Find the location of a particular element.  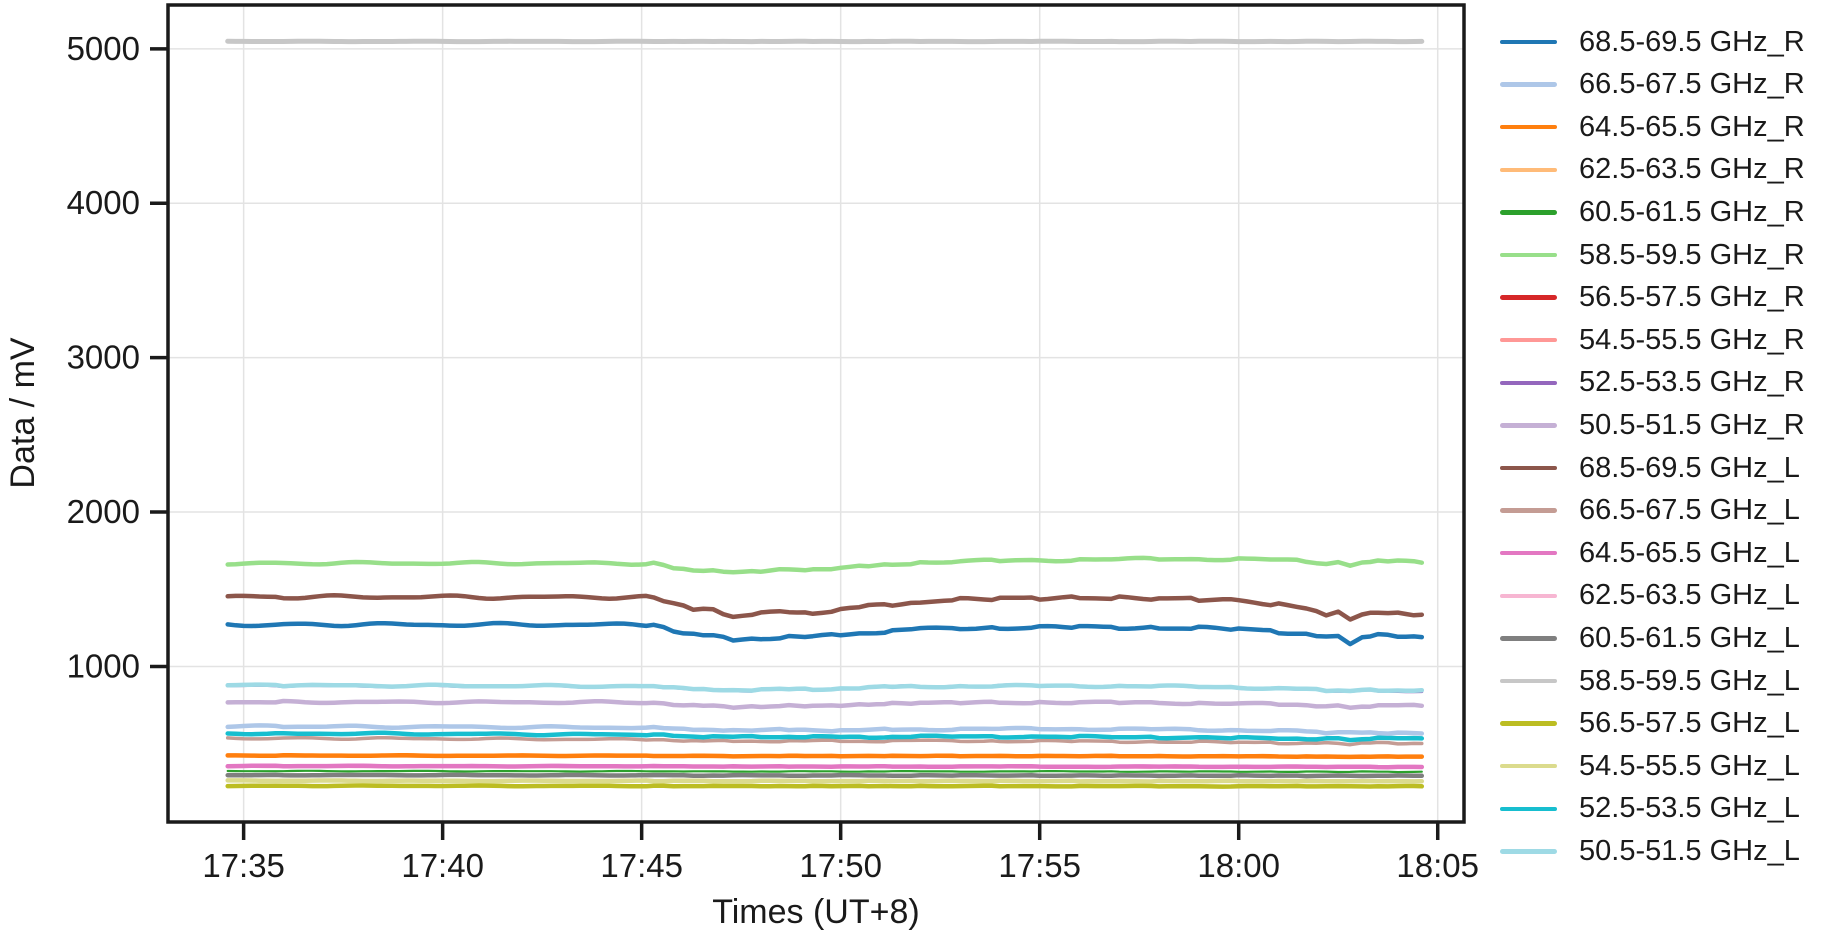

x-tick-label: 17:40 is located at coordinates (442, 865).